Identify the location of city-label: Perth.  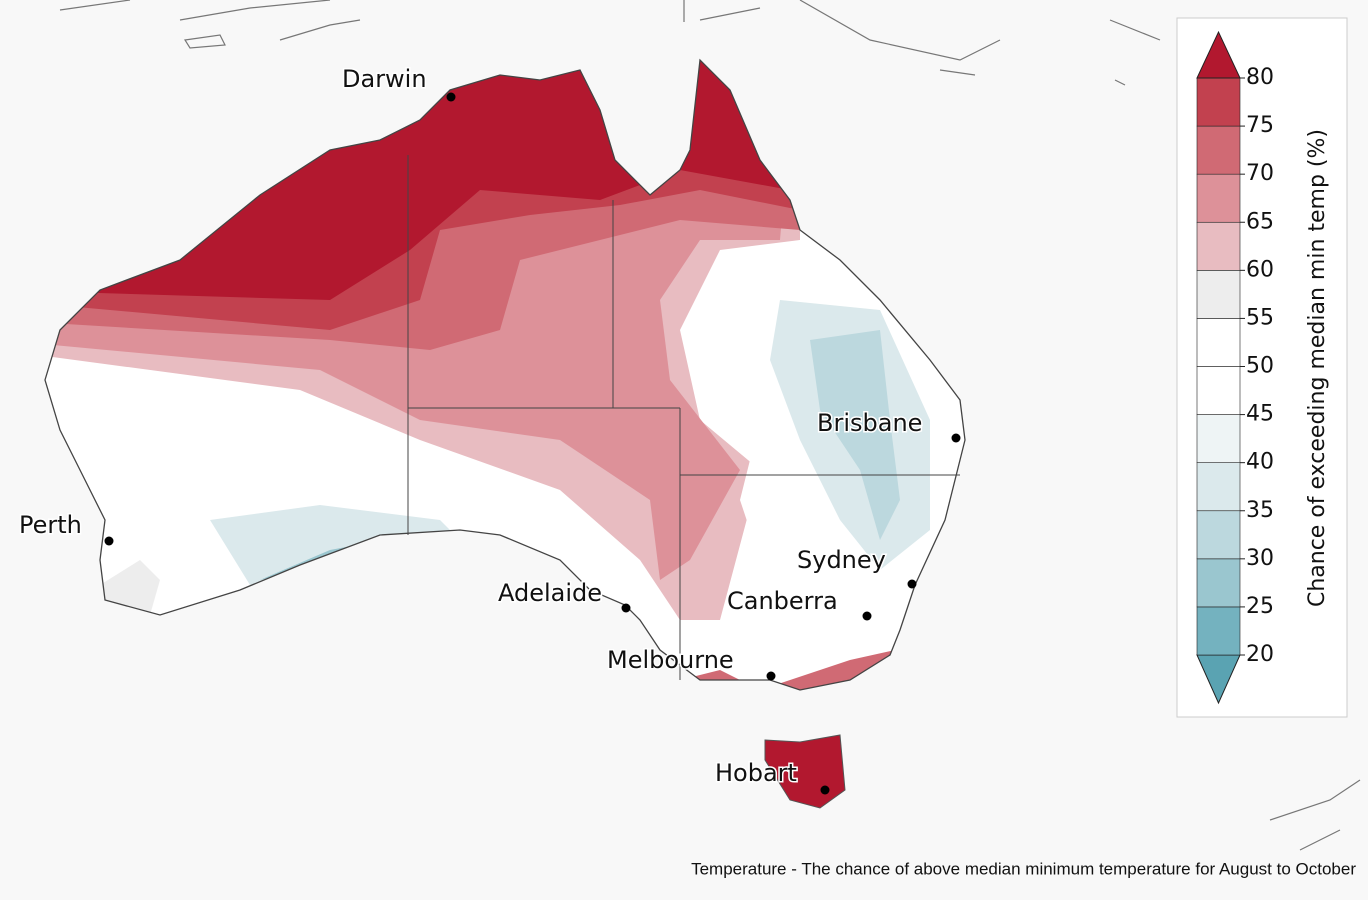
(50, 525).